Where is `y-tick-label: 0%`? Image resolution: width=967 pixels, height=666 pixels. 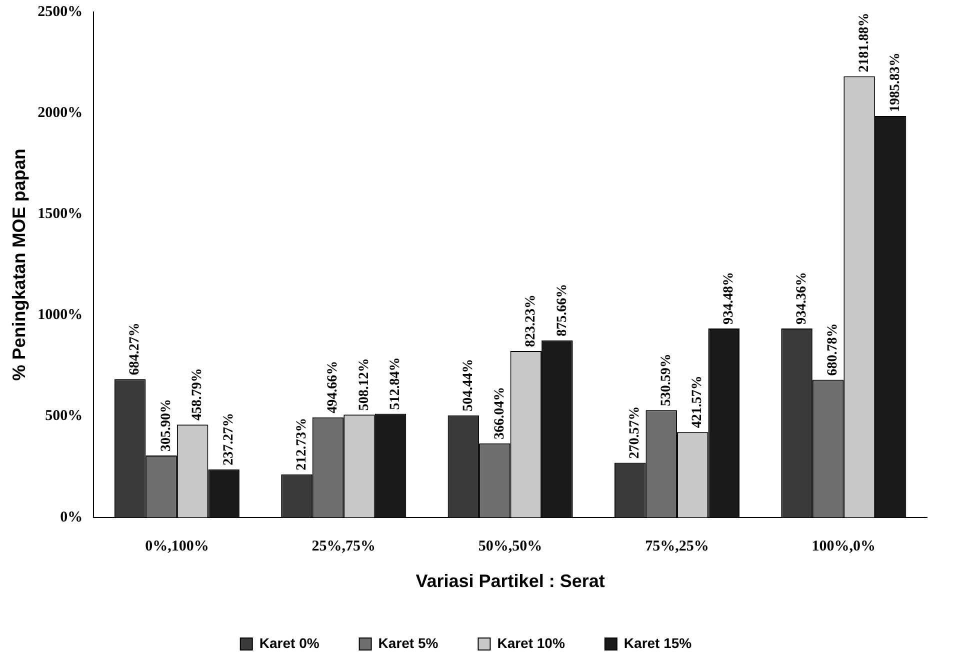
y-tick-label: 0% is located at coordinates (71, 517).